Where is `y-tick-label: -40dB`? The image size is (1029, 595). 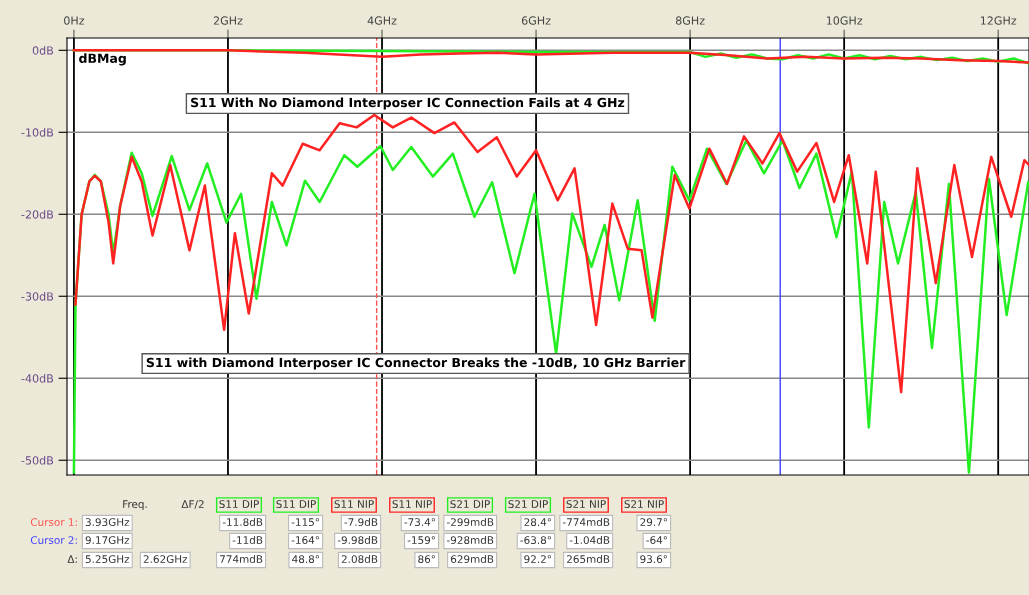 y-tick-label: -40dB is located at coordinates (37, 378).